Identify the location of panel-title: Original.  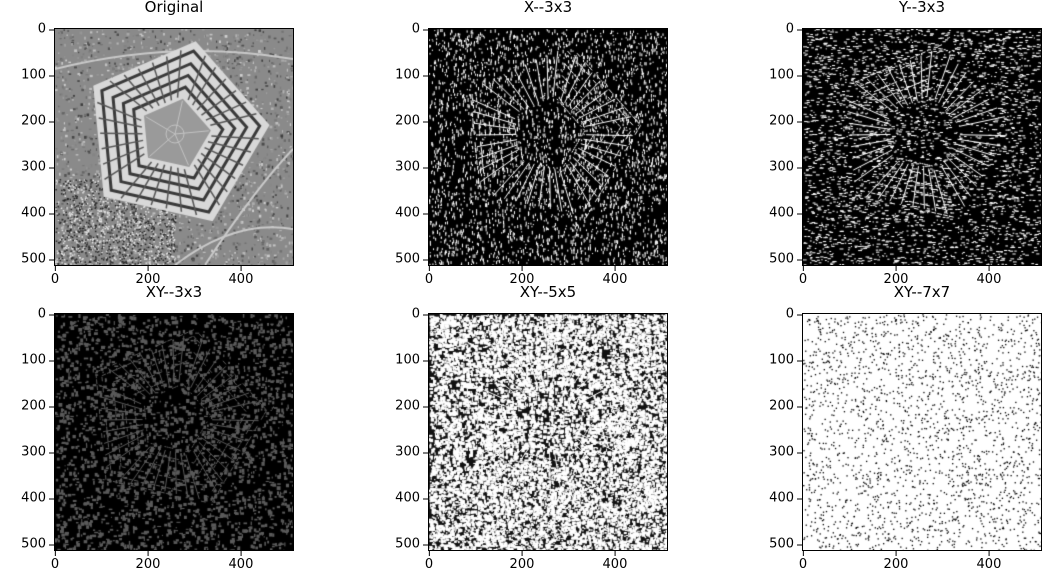
(174, 8).